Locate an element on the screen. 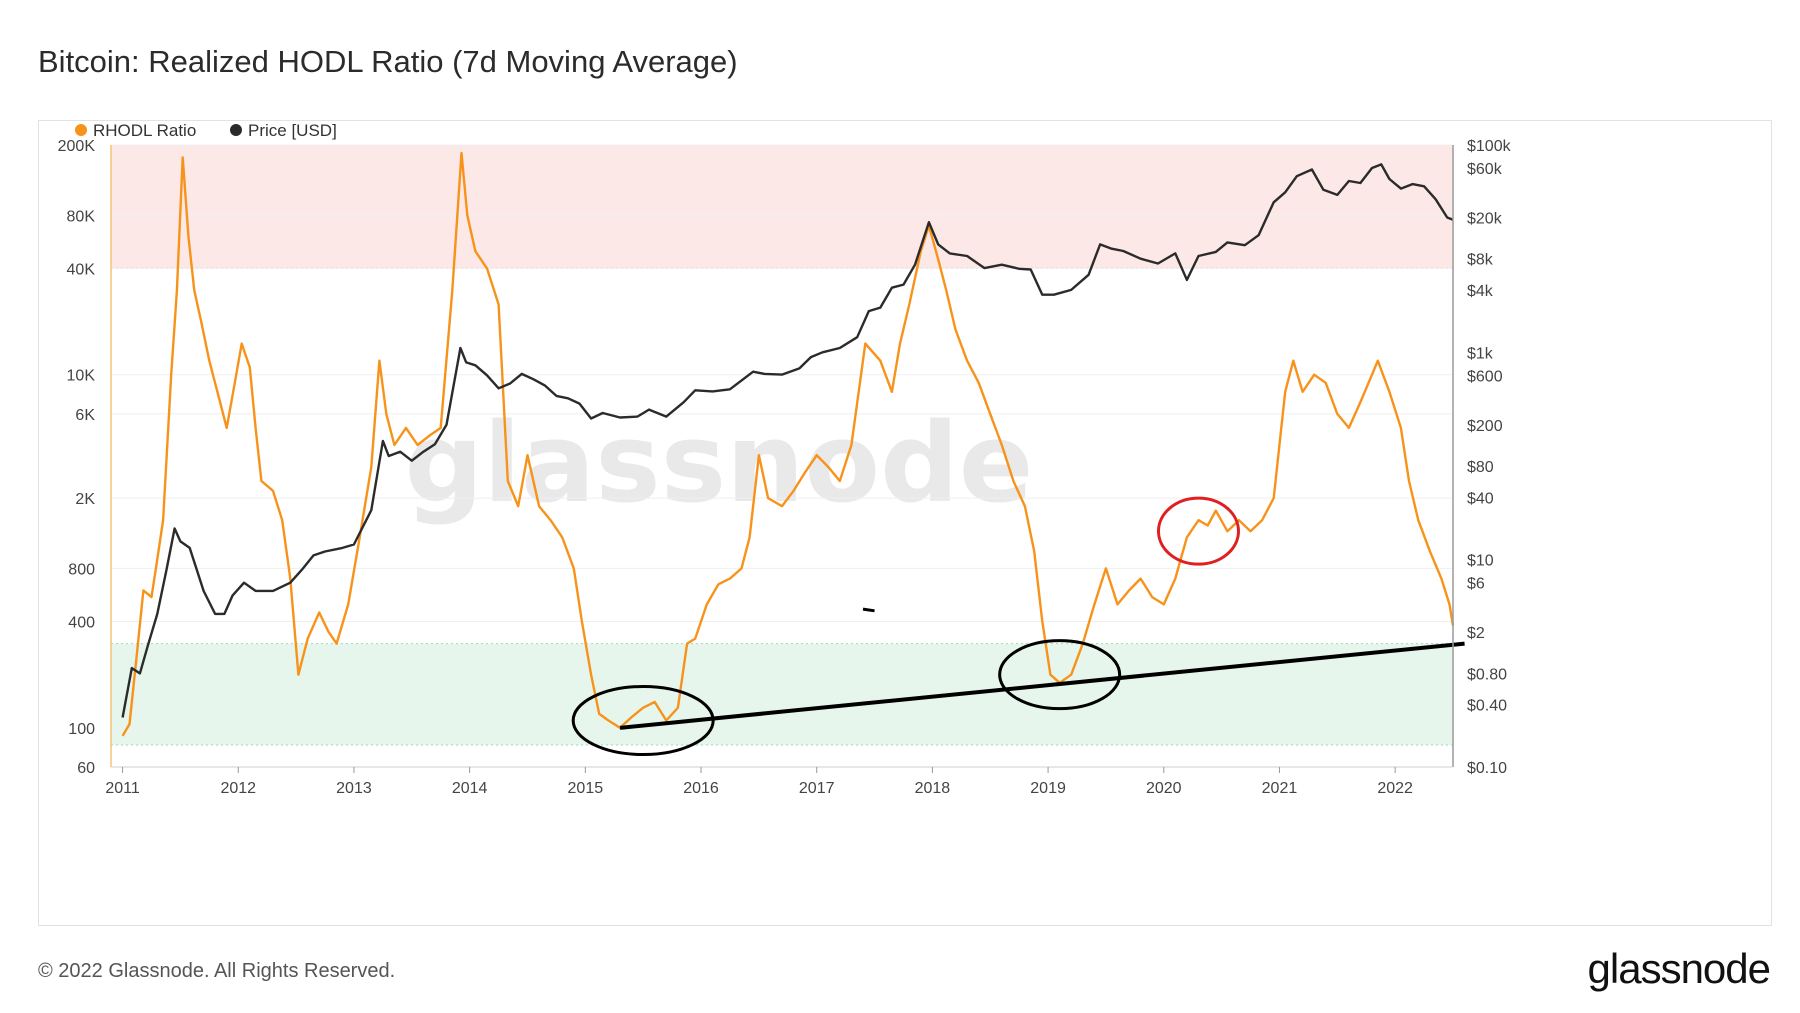 This screenshot has width=1800, height=1013. left-tick-label: 100 is located at coordinates (81, 729).